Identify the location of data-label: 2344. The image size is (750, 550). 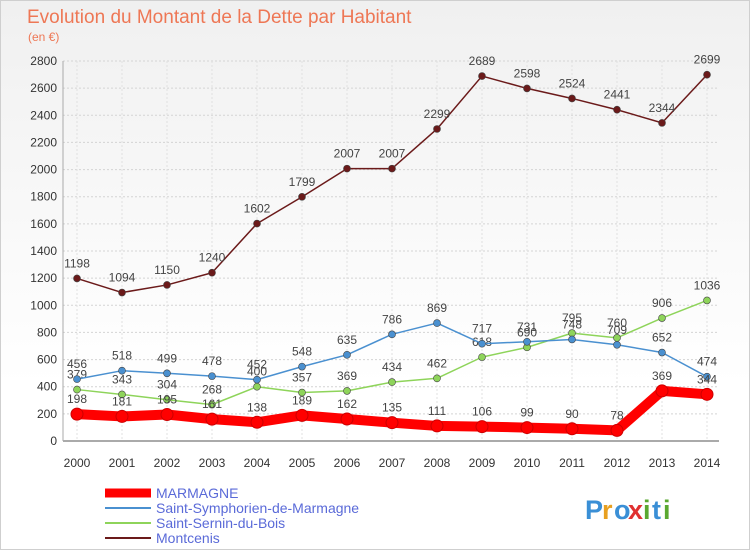
(662, 108).